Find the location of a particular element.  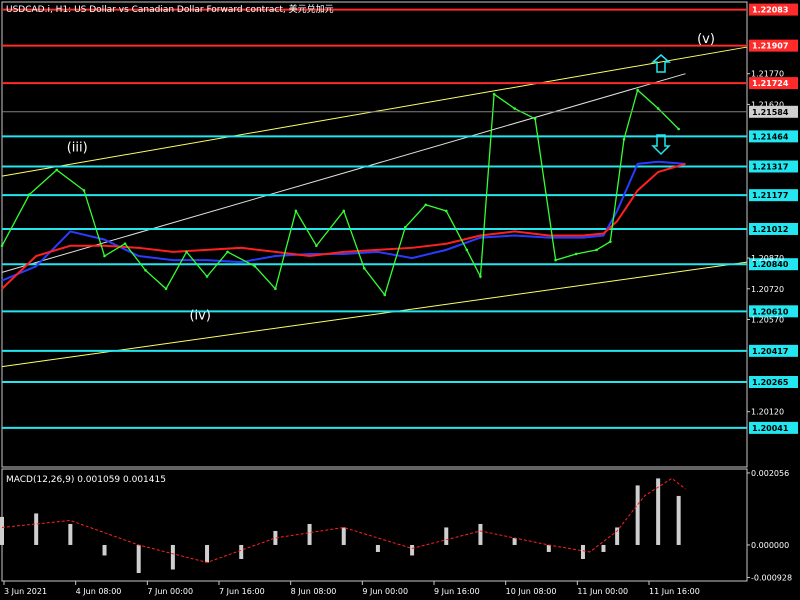

support-level-label: 1.20265 is located at coordinates (770, 382).